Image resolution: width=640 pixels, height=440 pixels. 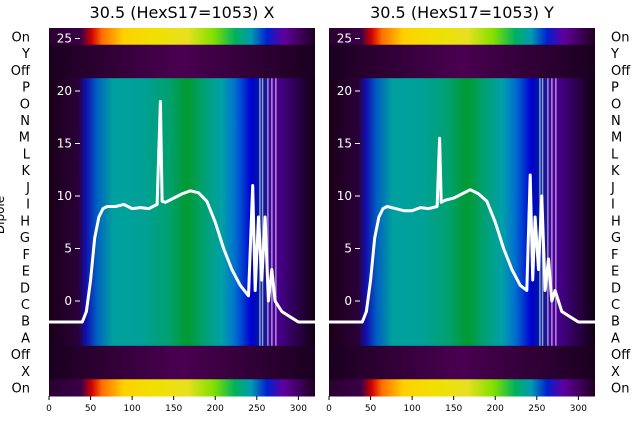 What do you see at coordinates (182, 12) in the screenshot?
I see `chart-title: 30.5 (HexS17=1053) X` at bounding box center [182, 12].